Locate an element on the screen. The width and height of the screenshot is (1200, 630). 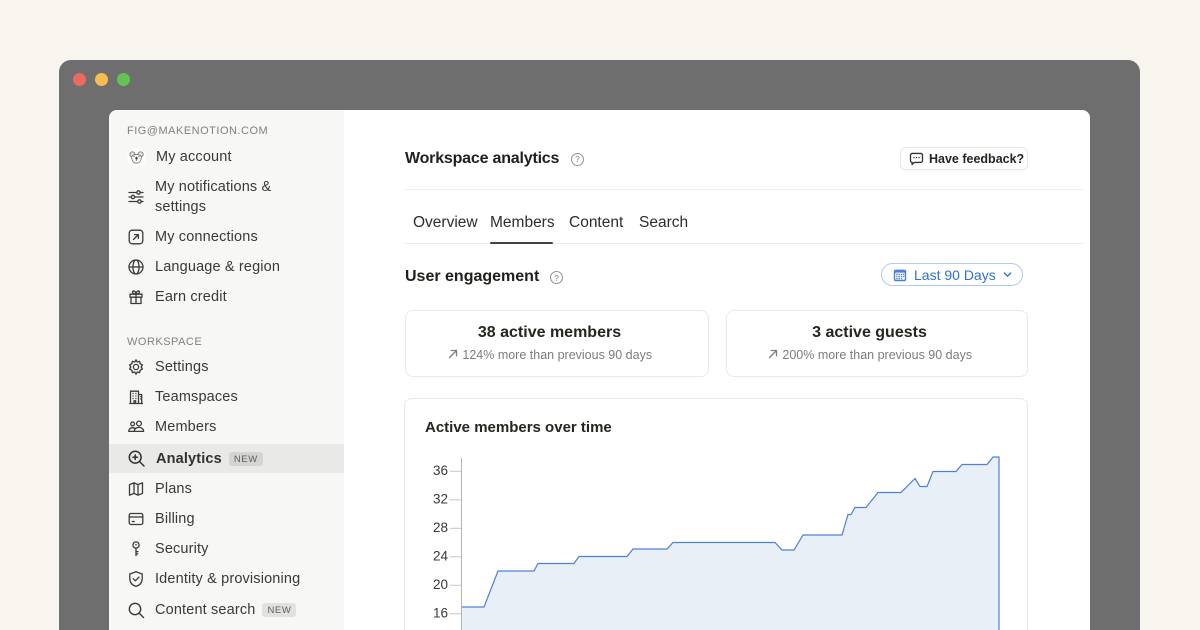
svg-text: 32 is located at coordinates (440, 499).